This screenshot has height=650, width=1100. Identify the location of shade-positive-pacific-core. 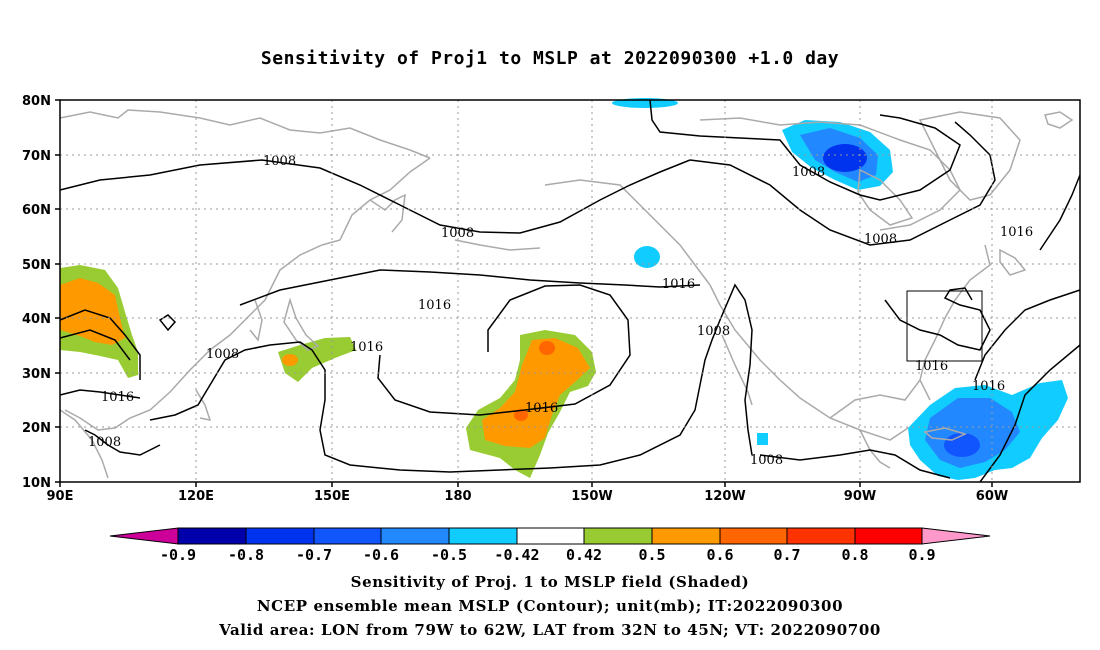
(536, 393).